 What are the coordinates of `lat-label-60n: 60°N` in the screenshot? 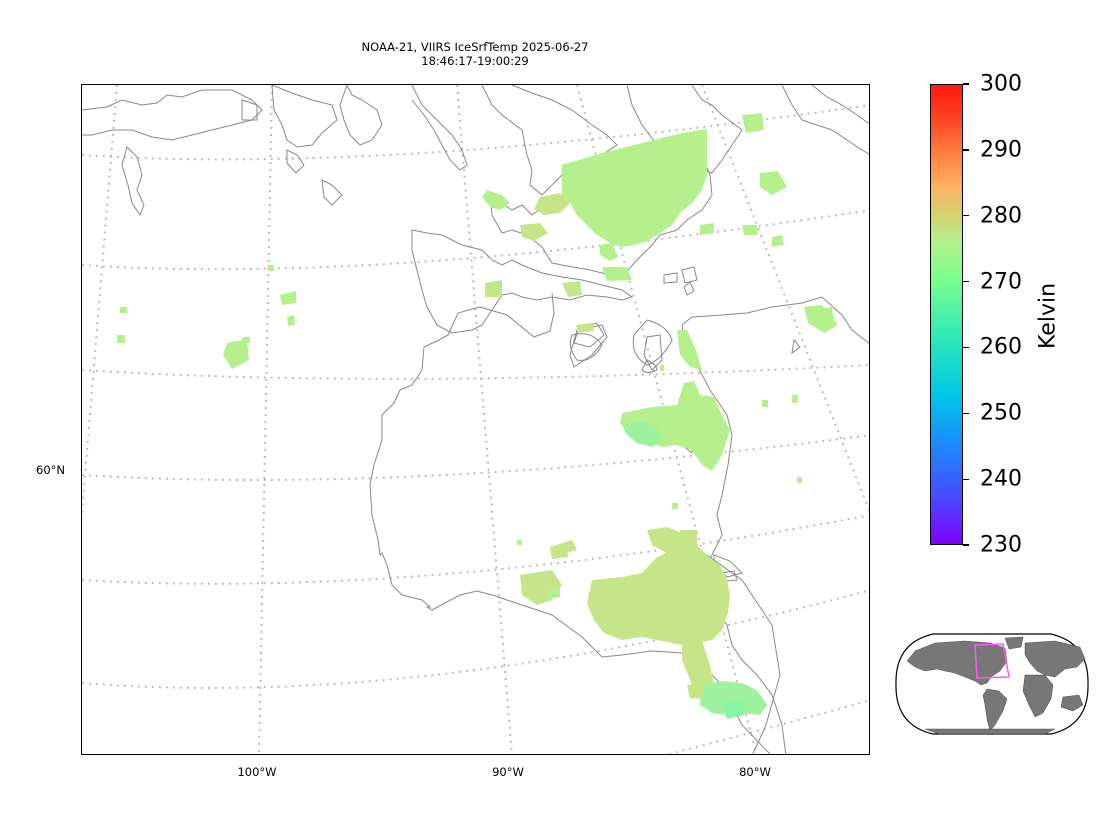 It's located at (50, 470).